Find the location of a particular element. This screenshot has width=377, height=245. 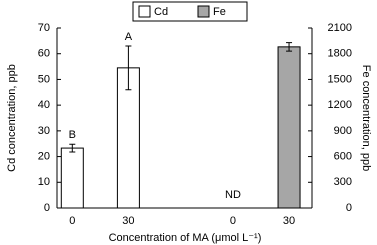

y-tick-label: 30 is located at coordinates (44, 131).